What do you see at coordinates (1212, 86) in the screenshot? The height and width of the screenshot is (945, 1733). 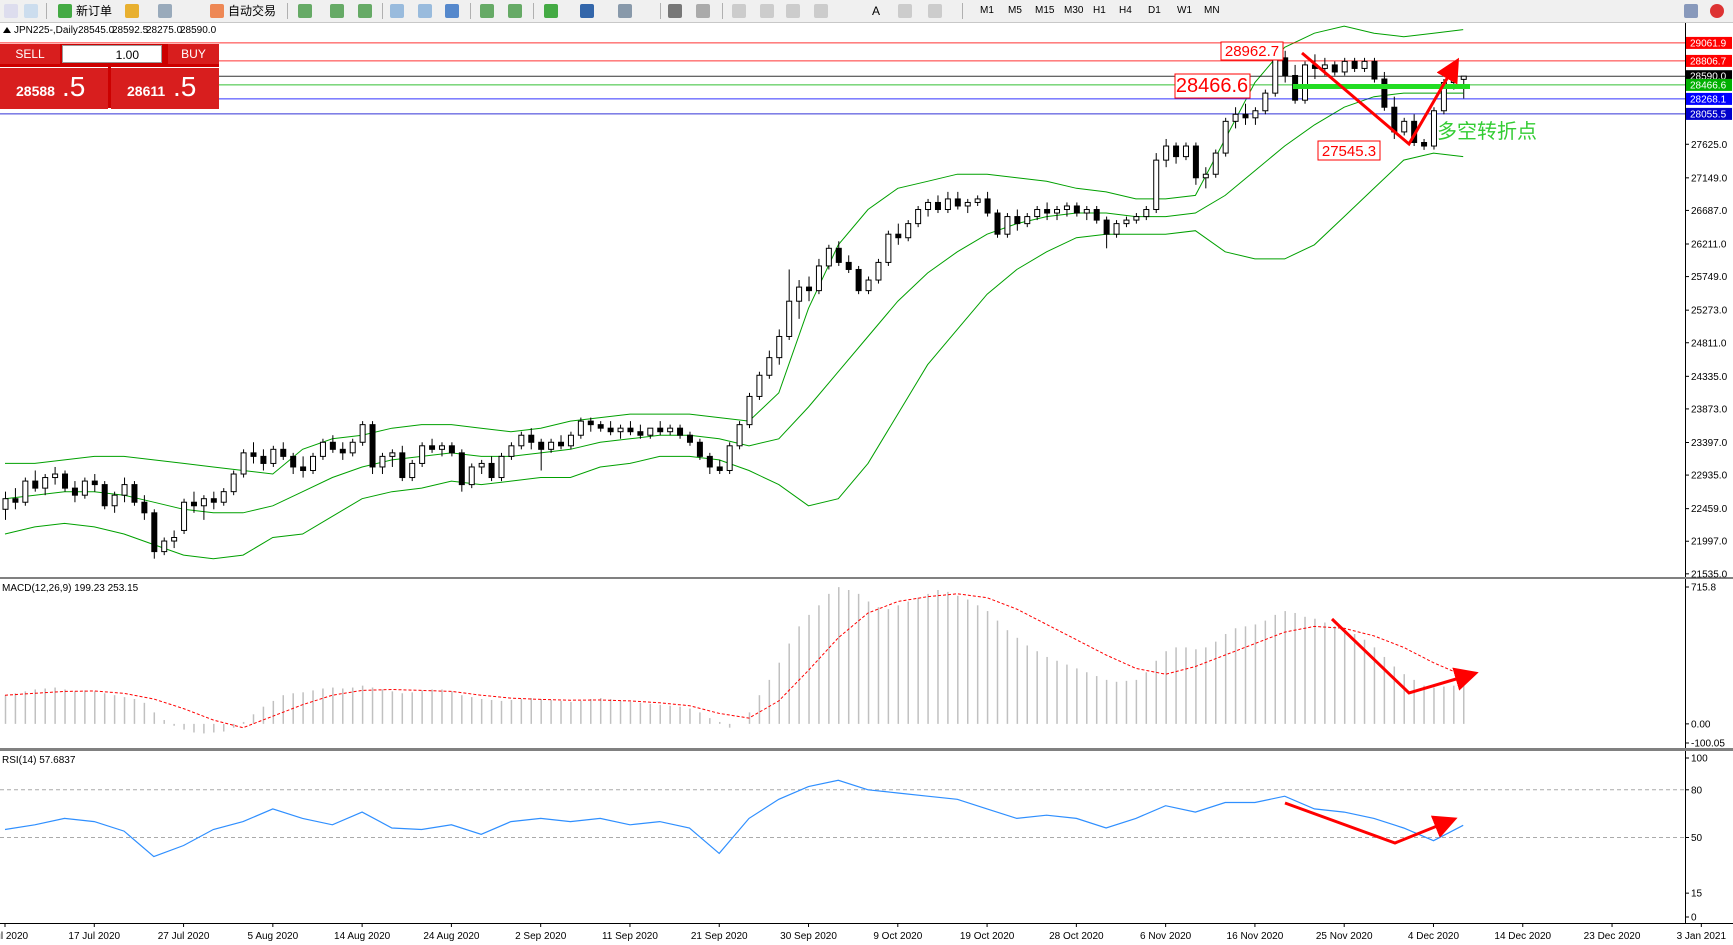 I see `annotation-level: 28466.6` at bounding box center [1212, 86].